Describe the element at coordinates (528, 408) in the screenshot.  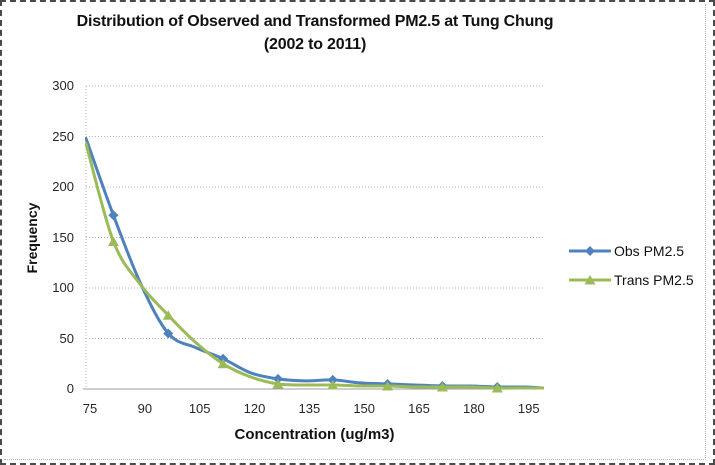
I see `x-tick-label: 195` at that location.